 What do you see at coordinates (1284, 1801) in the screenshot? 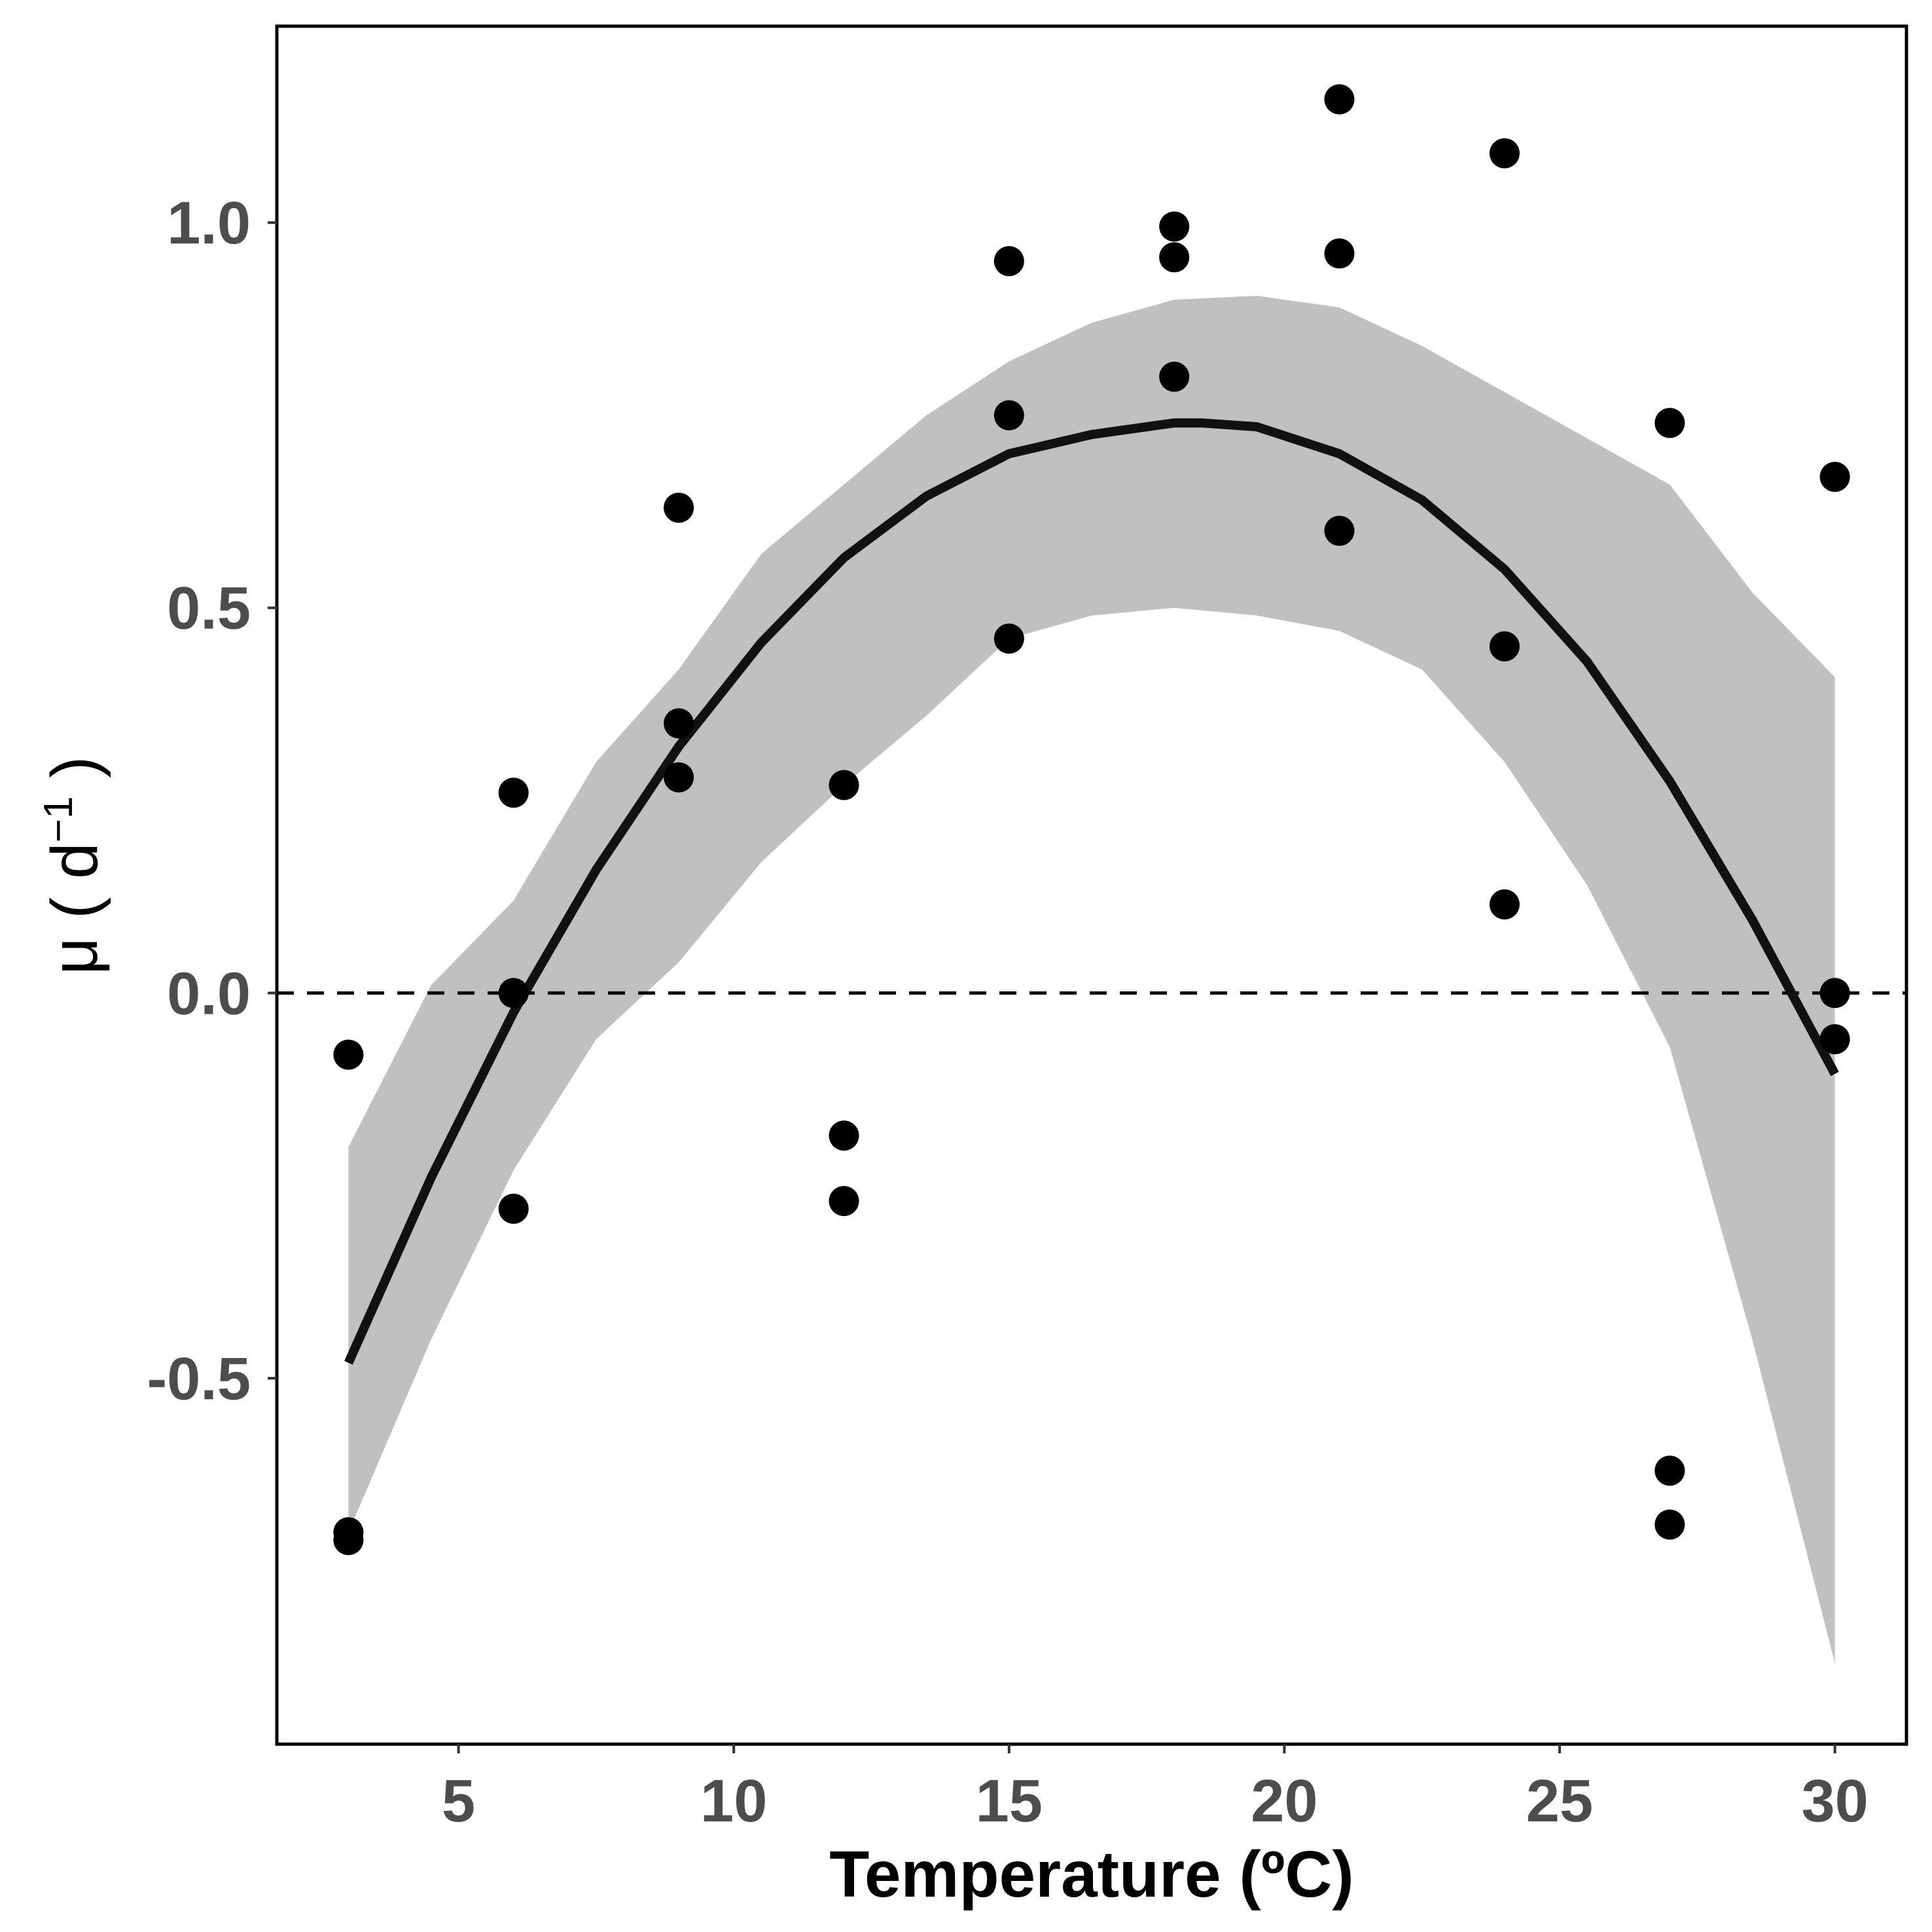
I see `x-tick-label: 20` at bounding box center [1284, 1801].